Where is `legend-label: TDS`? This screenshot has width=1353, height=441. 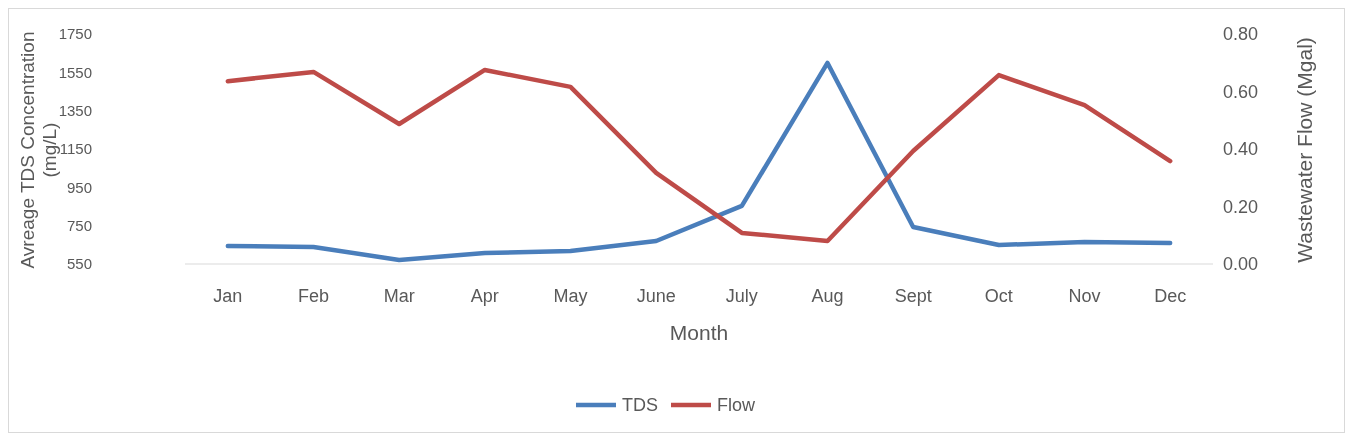
legend-label: TDS is located at coordinates (640, 405).